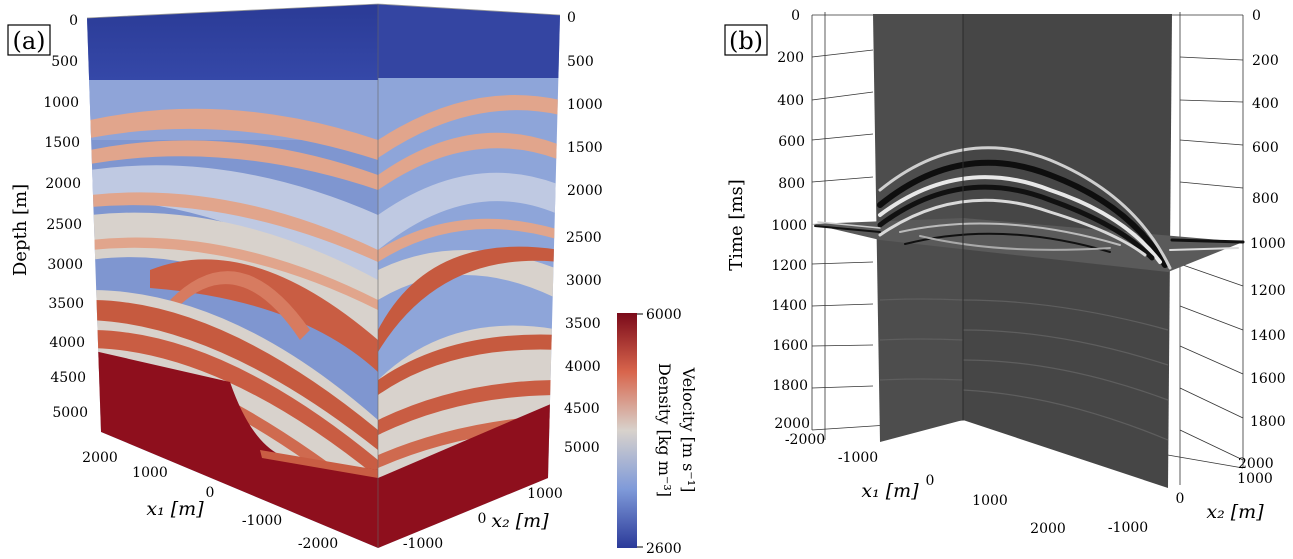 The width and height of the screenshot is (1293, 559). Describe the element at coordinates (858, 458) in the screenshot. I see `b-x1-tick-1: -1000` at that location.